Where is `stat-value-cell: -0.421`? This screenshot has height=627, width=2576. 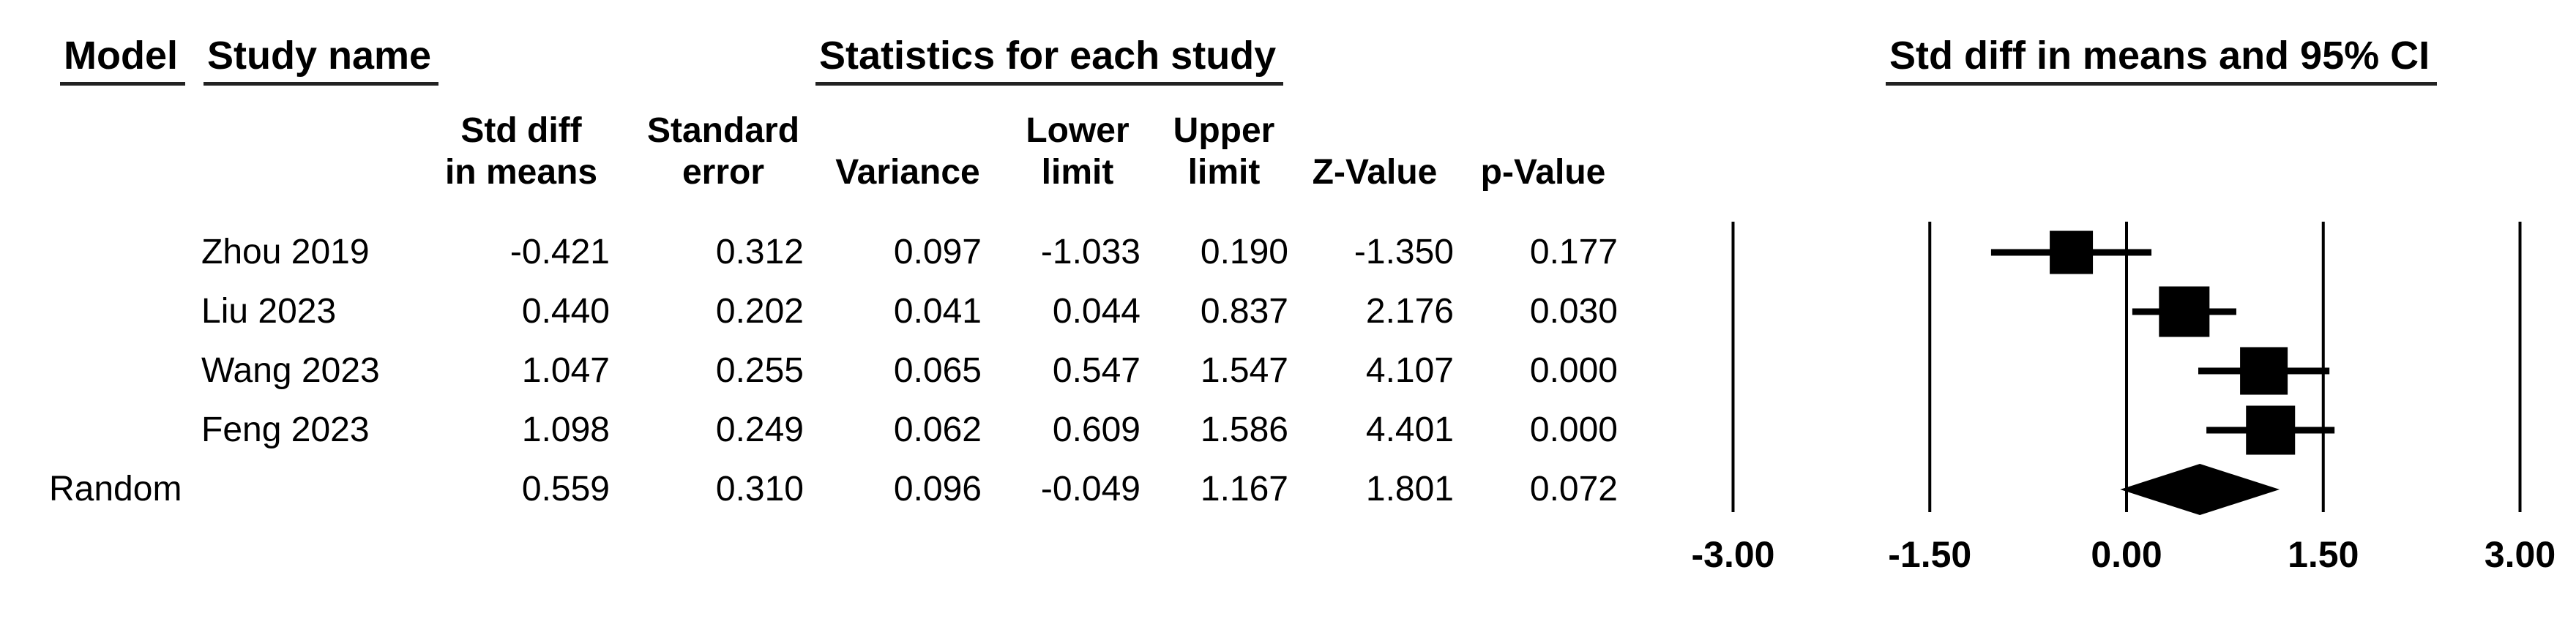
stat-value-cell: -0.421 is located at coordinates (559, 252).